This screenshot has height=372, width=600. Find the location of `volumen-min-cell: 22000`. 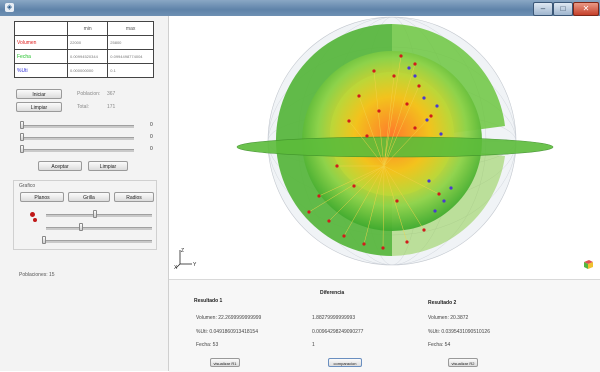

volumen-min-cell: 22000 is located at coordinates (87, 42).